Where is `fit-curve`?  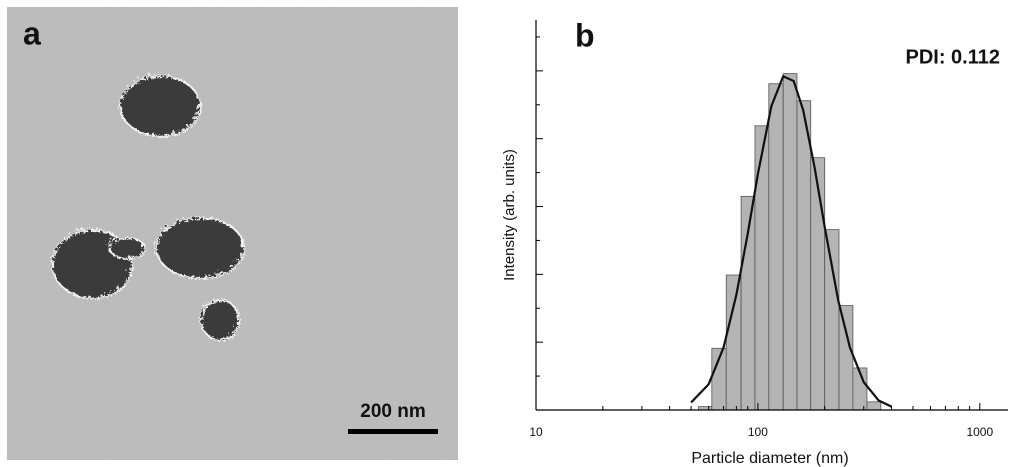
fit-curve is located at coordinates (791, 241).